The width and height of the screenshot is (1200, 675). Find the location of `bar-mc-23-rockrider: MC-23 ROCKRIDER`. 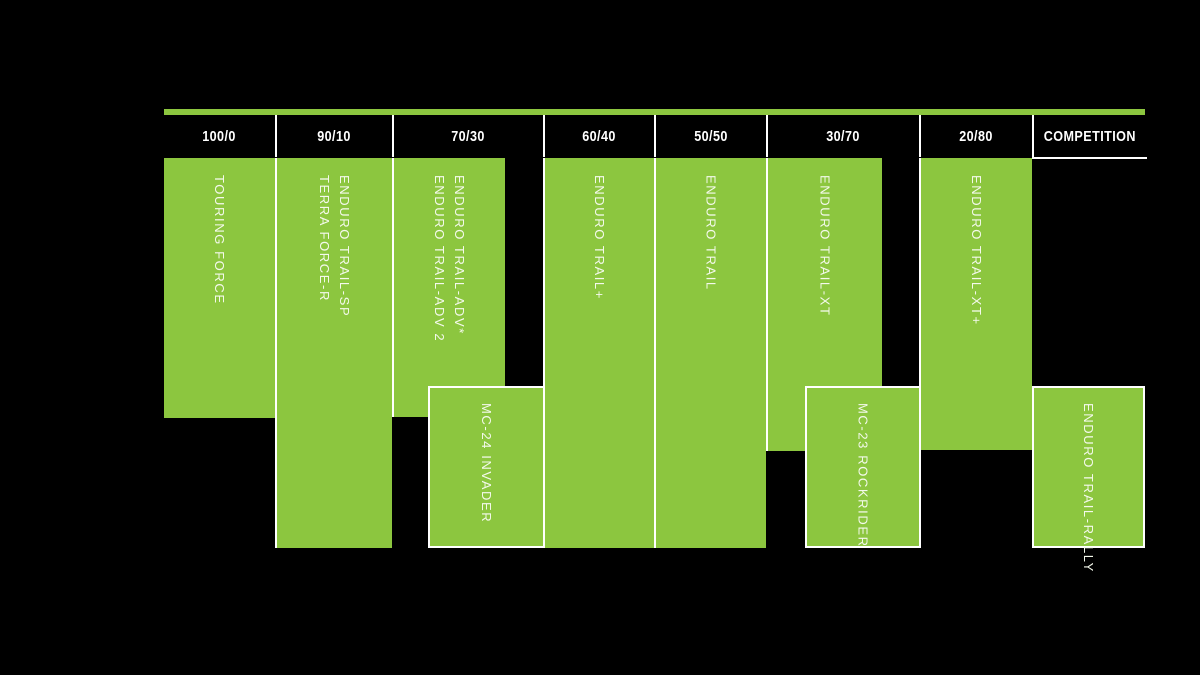

bar-mc-23-rockrider: MC-23 ROCKRIDER is located at coordinates (863, 467).